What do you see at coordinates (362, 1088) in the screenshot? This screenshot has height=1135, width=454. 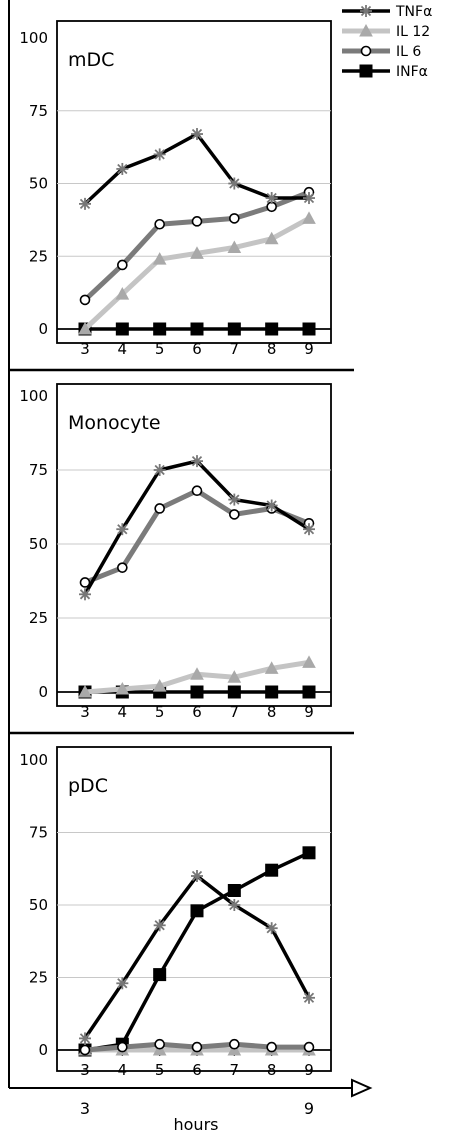 I see `hours-axis-arrowhead` at bounding box center [362, 1088].